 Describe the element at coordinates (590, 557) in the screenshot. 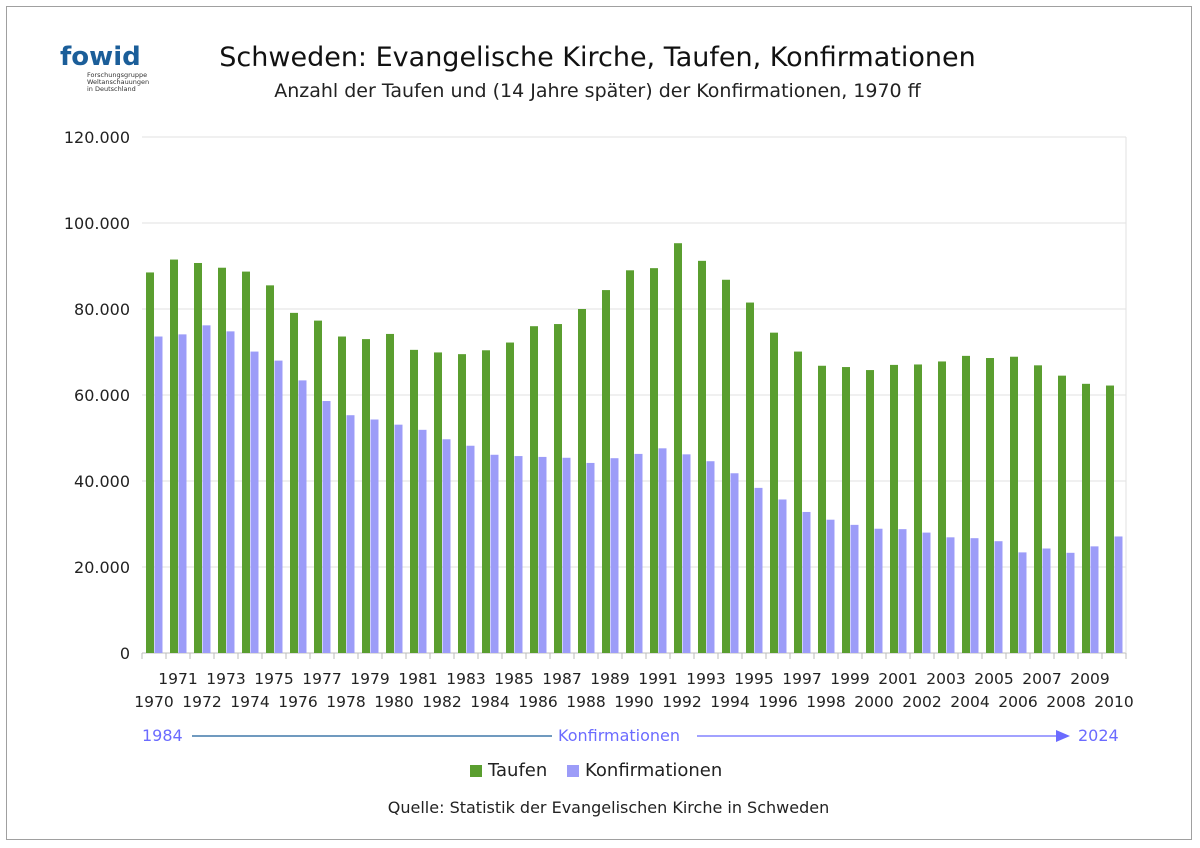

I see `bar-konfirmationen-1988` at that location.